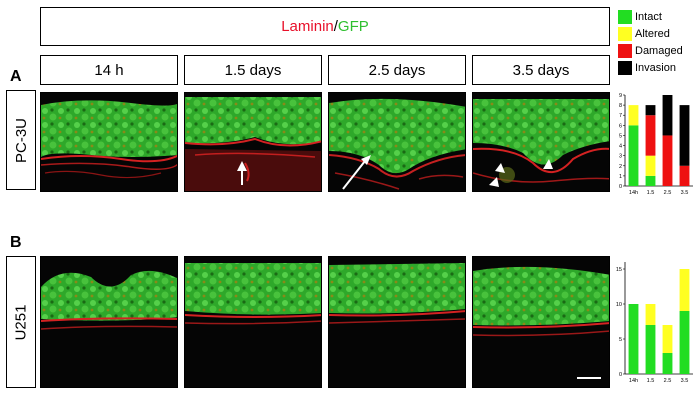 This screenshot has height=400, width=697. Describe the element at coordinates (21, 322) in the screenshot. I see `row-label-u251: U251` at that location.